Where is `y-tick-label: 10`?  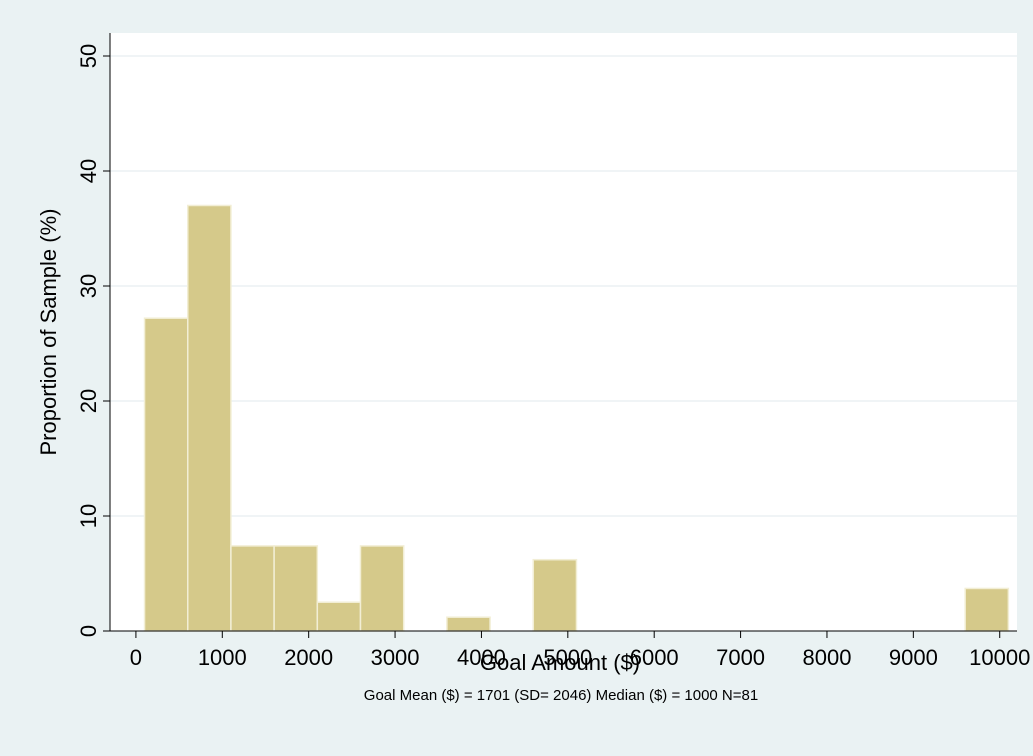
y-tick-label: 10 is located at coordinates (88, 516).